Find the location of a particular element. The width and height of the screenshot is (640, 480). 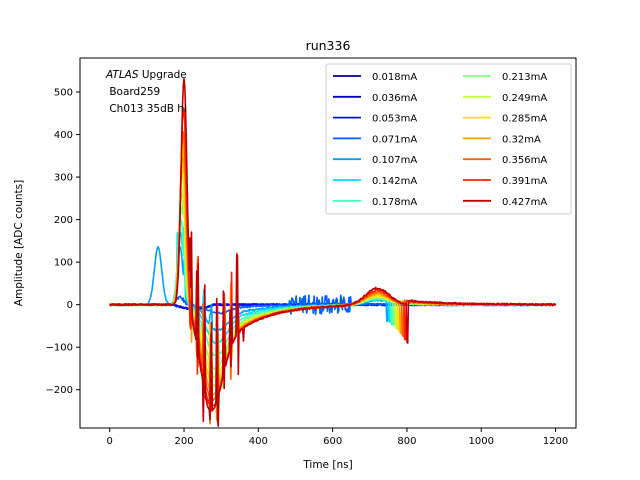

legend-label: 0.178mA is located at coordinates (394, 202).